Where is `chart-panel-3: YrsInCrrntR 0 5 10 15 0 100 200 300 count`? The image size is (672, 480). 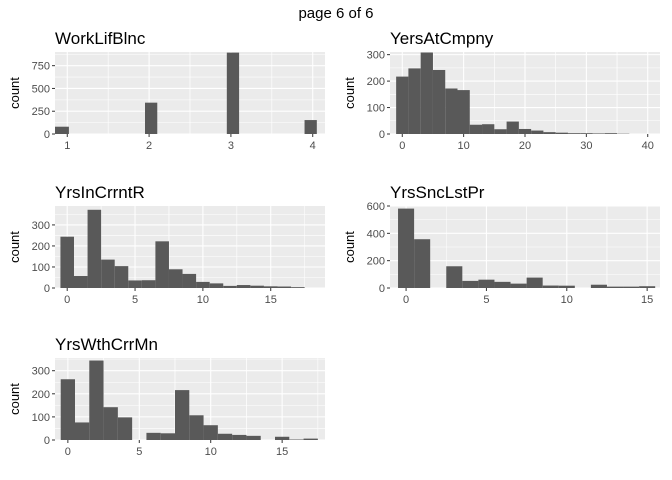 chart-panel-3: YrsInCrrntR 0 5 10 15 0 100 200 300 count is located at coordinates (166, 244).